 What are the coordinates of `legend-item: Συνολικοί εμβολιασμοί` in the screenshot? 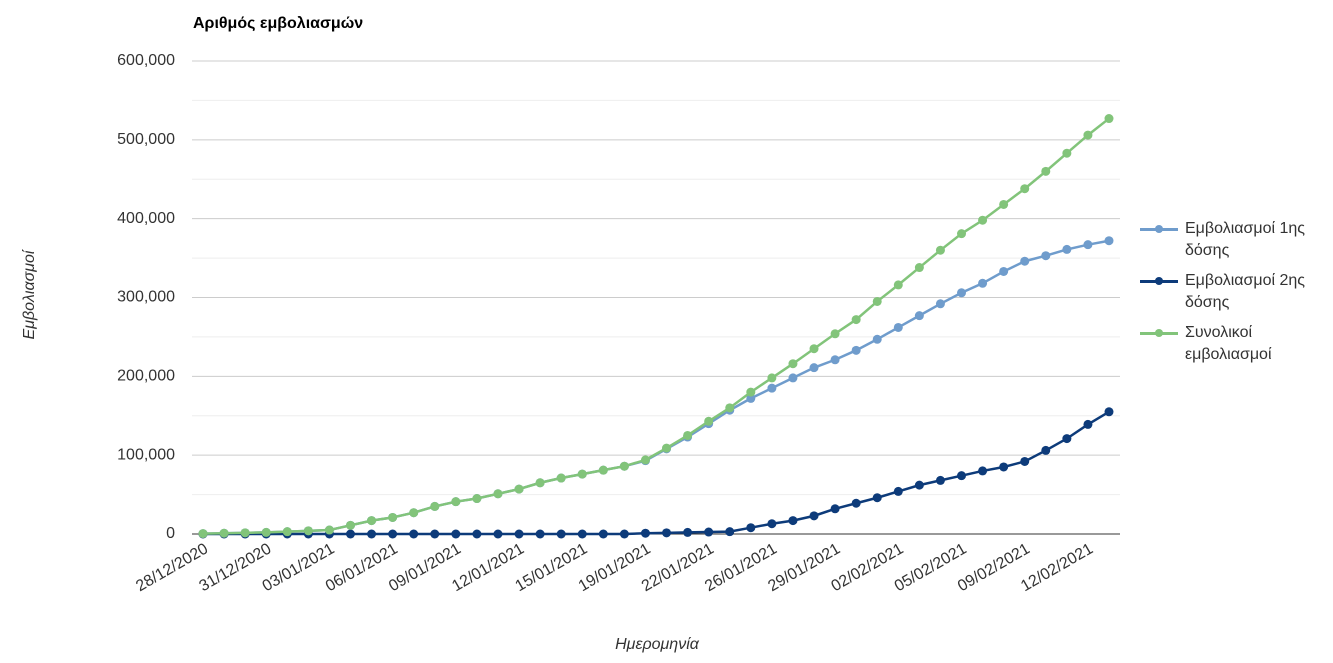 It's located at (1235, 344).